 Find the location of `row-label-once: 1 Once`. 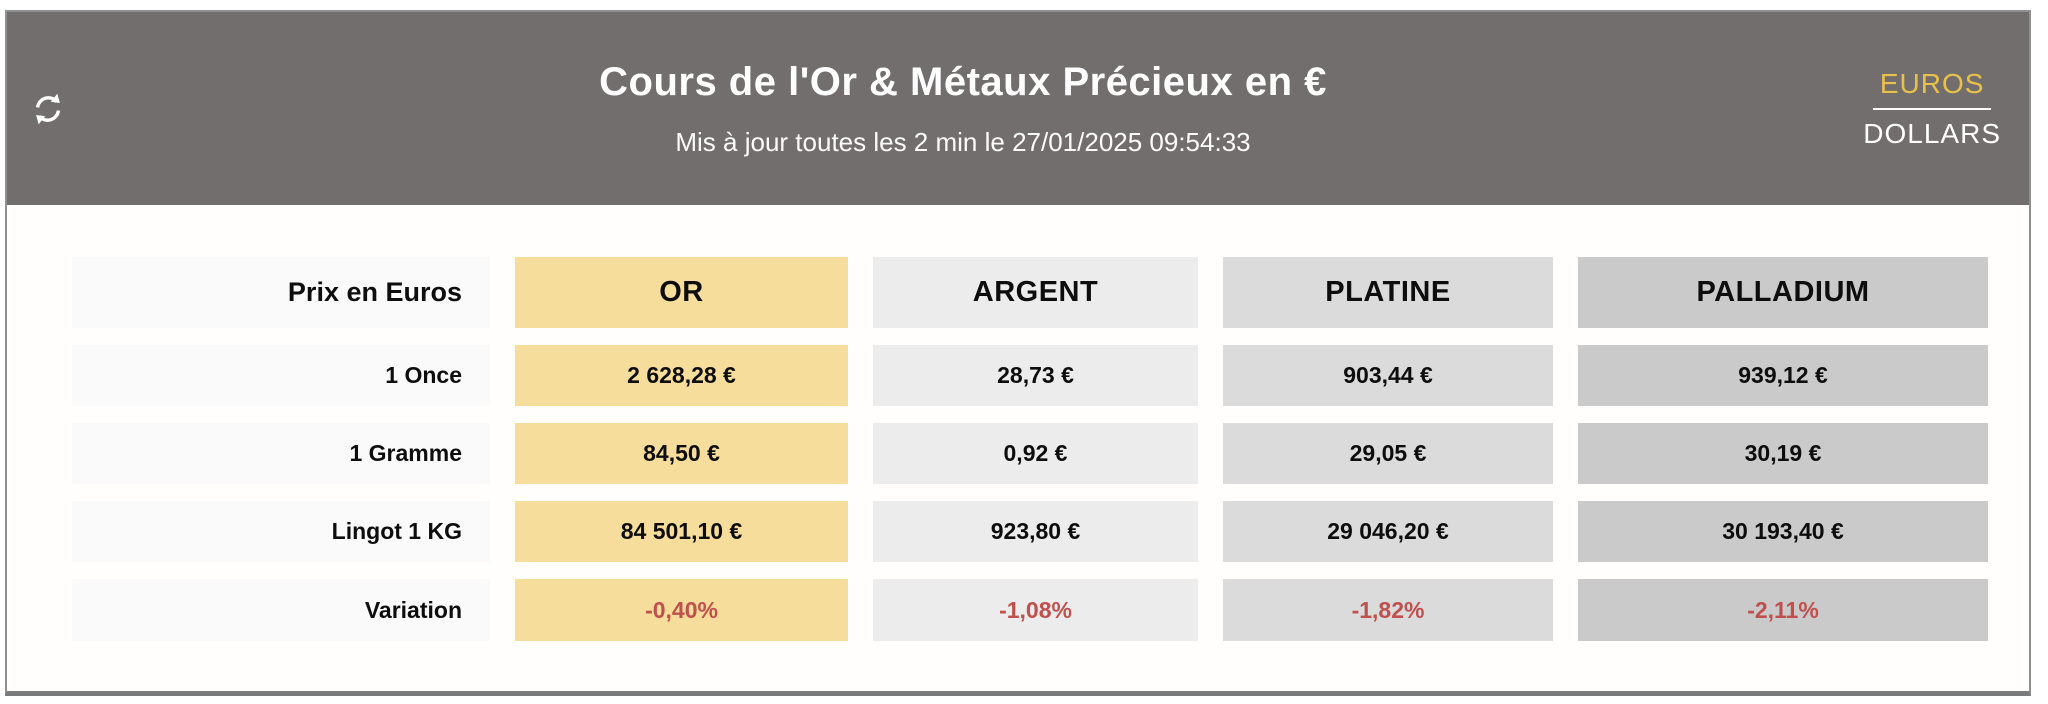

row-label-once: 1 Once is located at coordinates (281, 375).